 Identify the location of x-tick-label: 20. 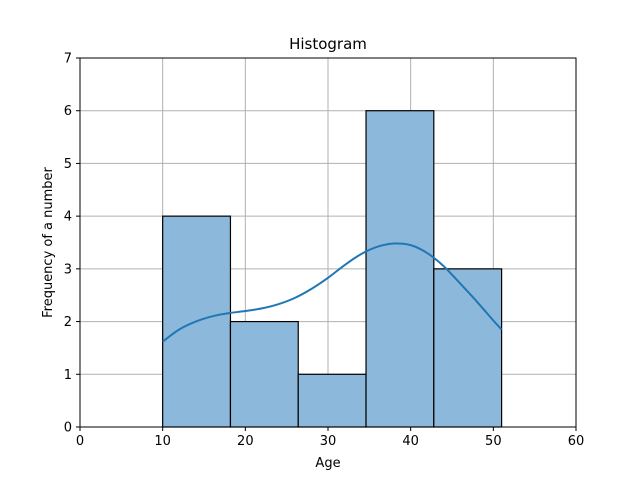
(245, 441).